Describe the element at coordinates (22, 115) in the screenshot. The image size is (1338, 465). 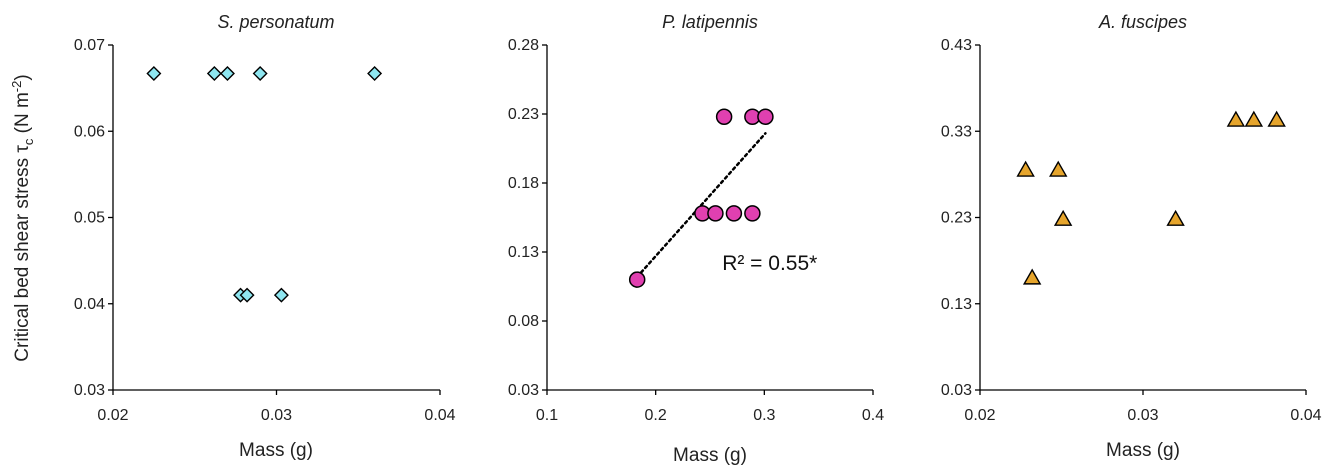
I see `y-axis-label-unit-open: (N m` at that location.